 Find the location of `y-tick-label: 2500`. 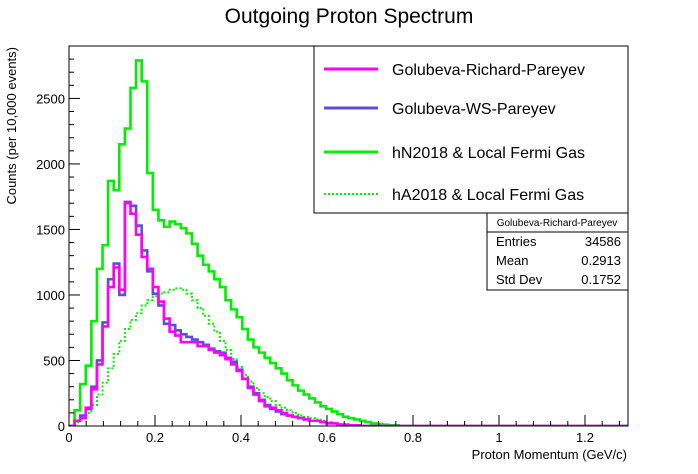

y-tick-label: 2500 is located at coordinates (50, 98).